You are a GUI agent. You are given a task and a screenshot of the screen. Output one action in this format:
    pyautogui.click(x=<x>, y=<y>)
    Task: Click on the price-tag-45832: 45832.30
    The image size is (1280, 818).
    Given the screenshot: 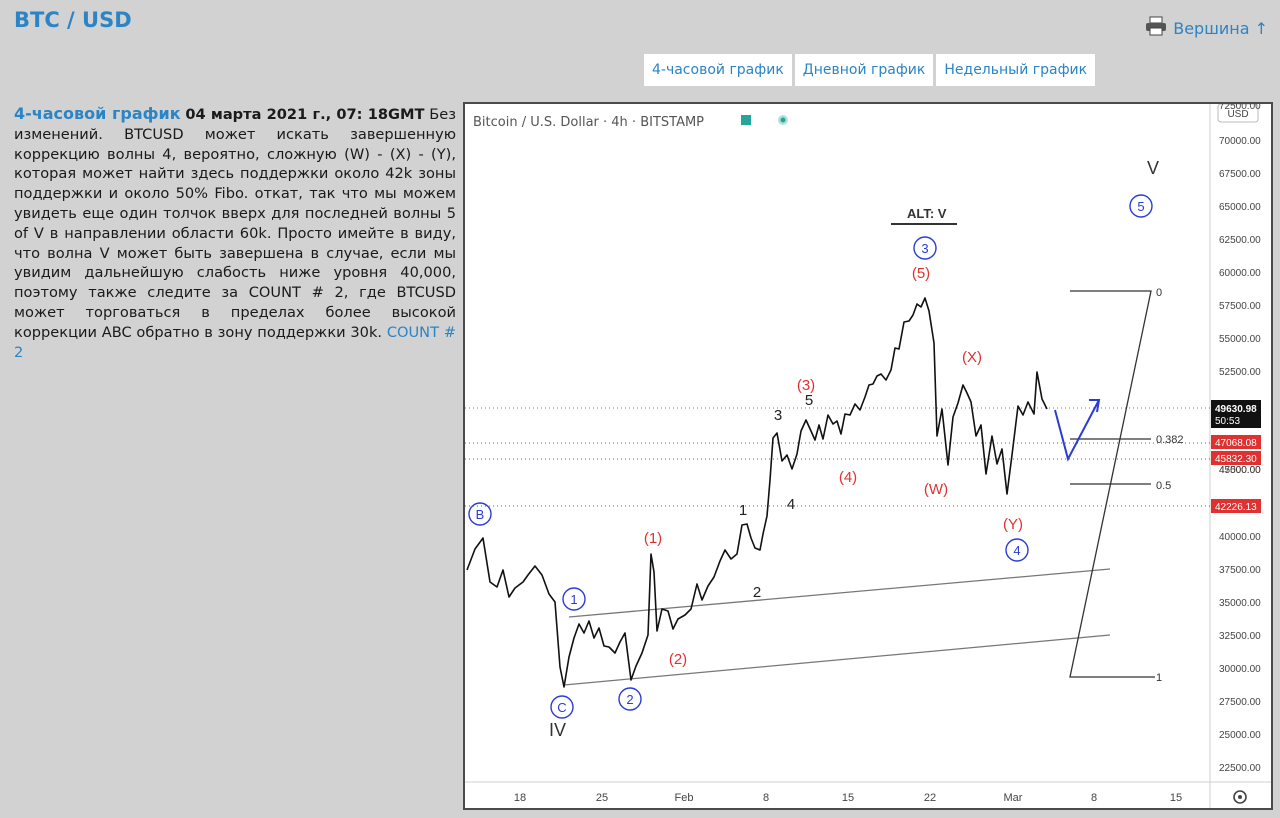 What is the action you would take?
    pyautogui.click(x=1236, y=459)
    